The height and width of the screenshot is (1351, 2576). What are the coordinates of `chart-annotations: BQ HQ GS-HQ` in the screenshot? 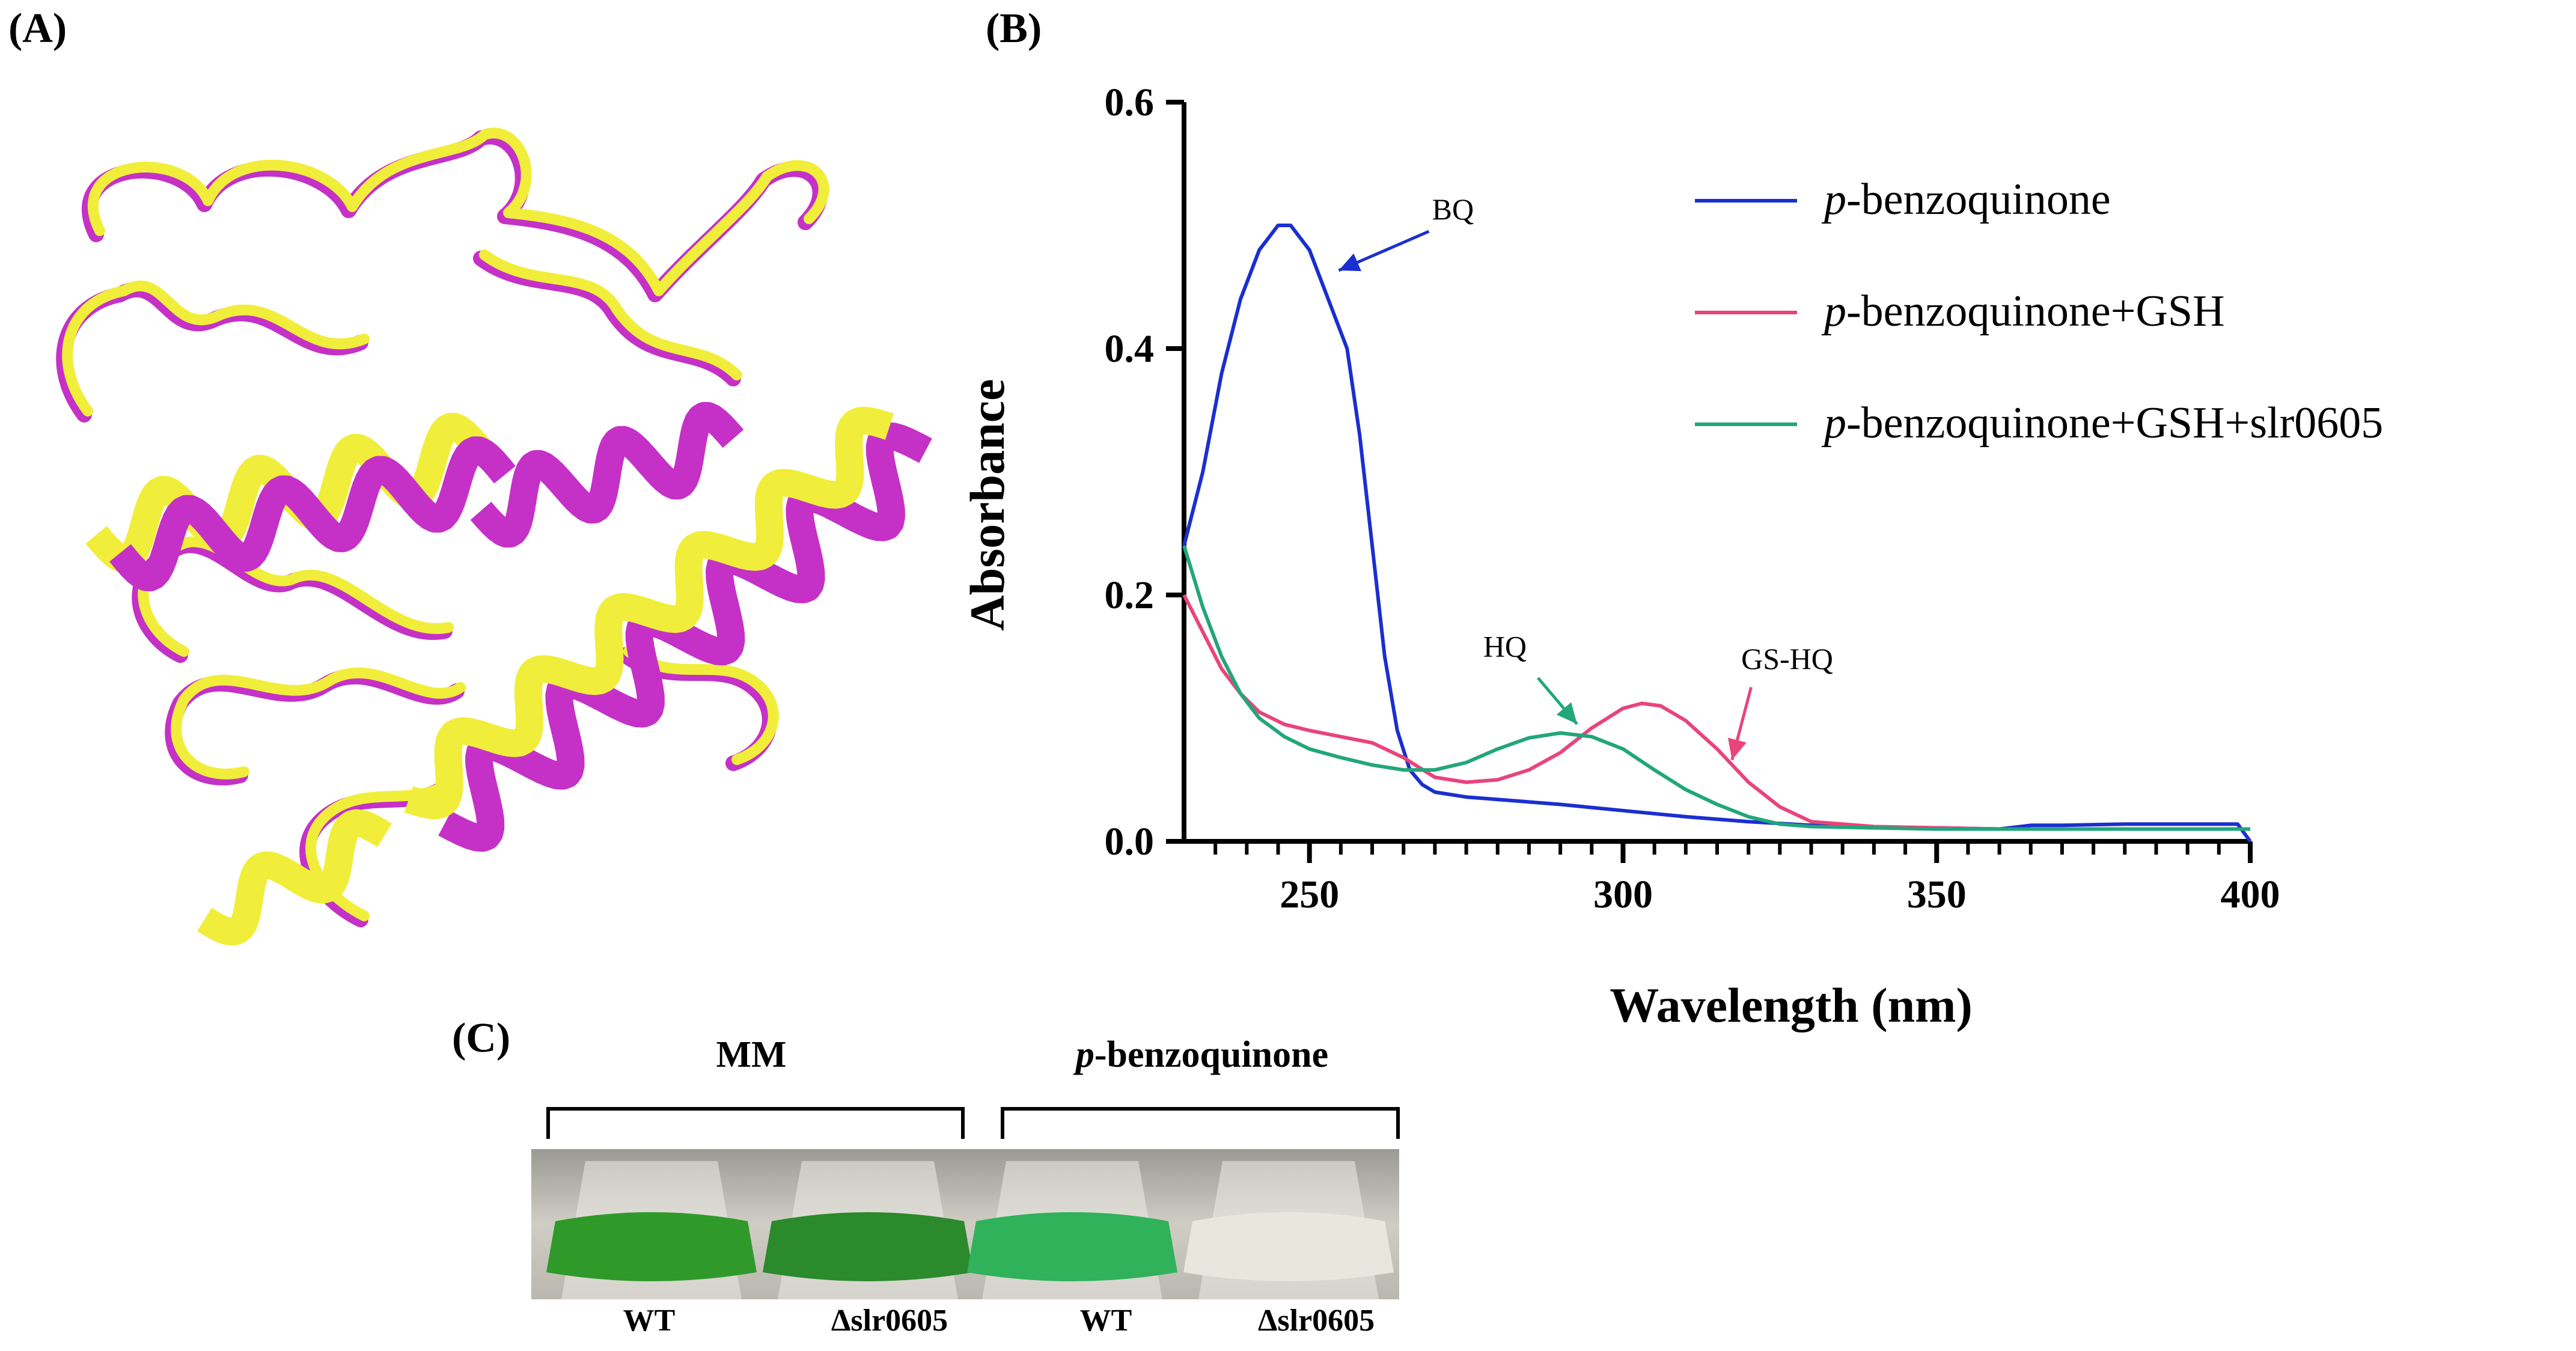 It's located at (1585, 476).